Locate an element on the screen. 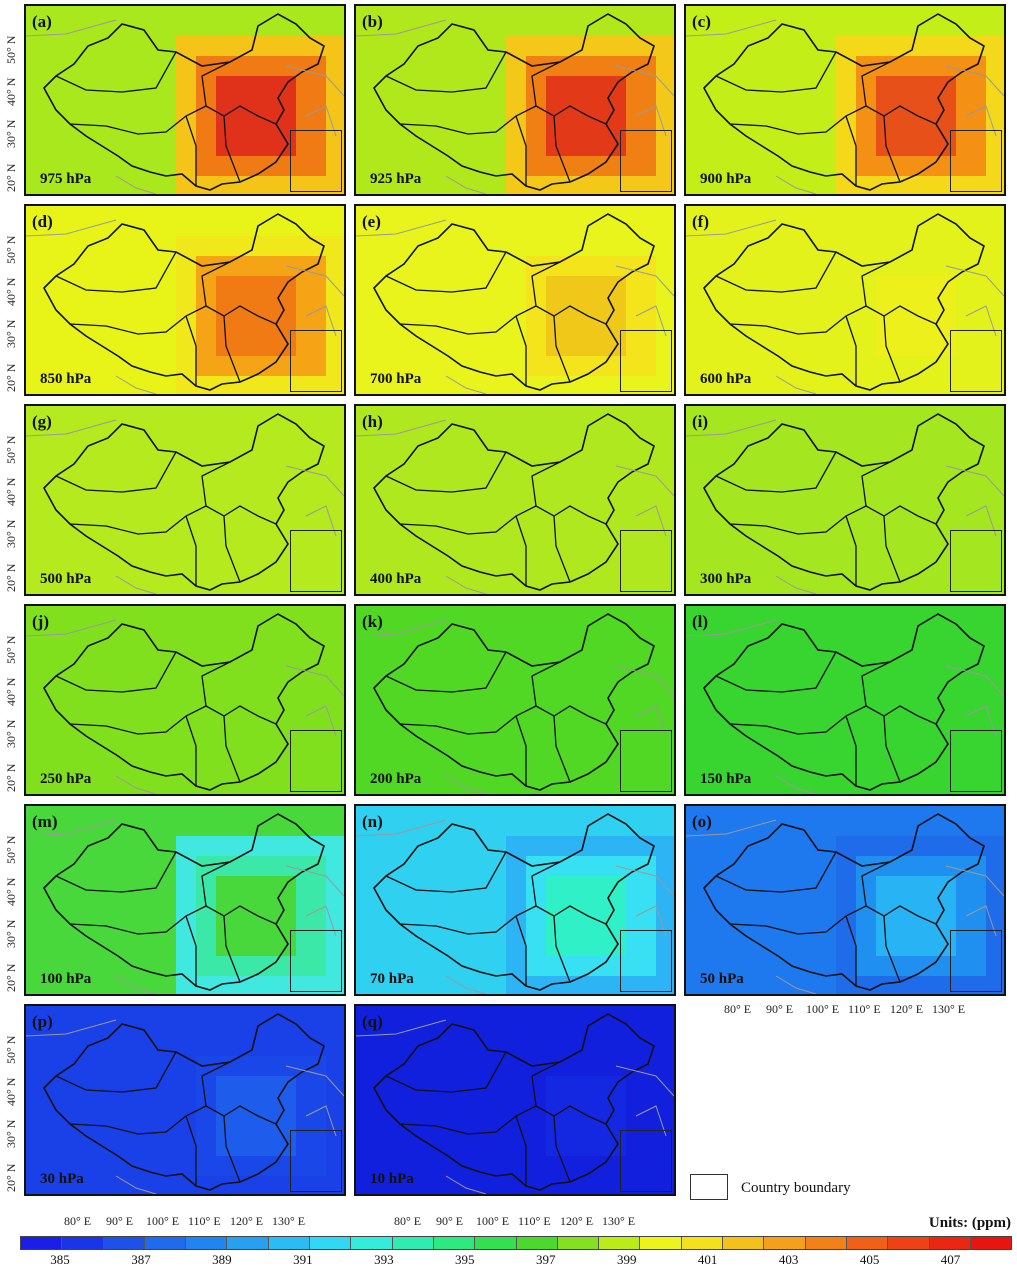 Image resolution: width=1017 pixels, height=1271 pixels. colorbar-tick-label: 385 is located at coordinates (60, 1259).